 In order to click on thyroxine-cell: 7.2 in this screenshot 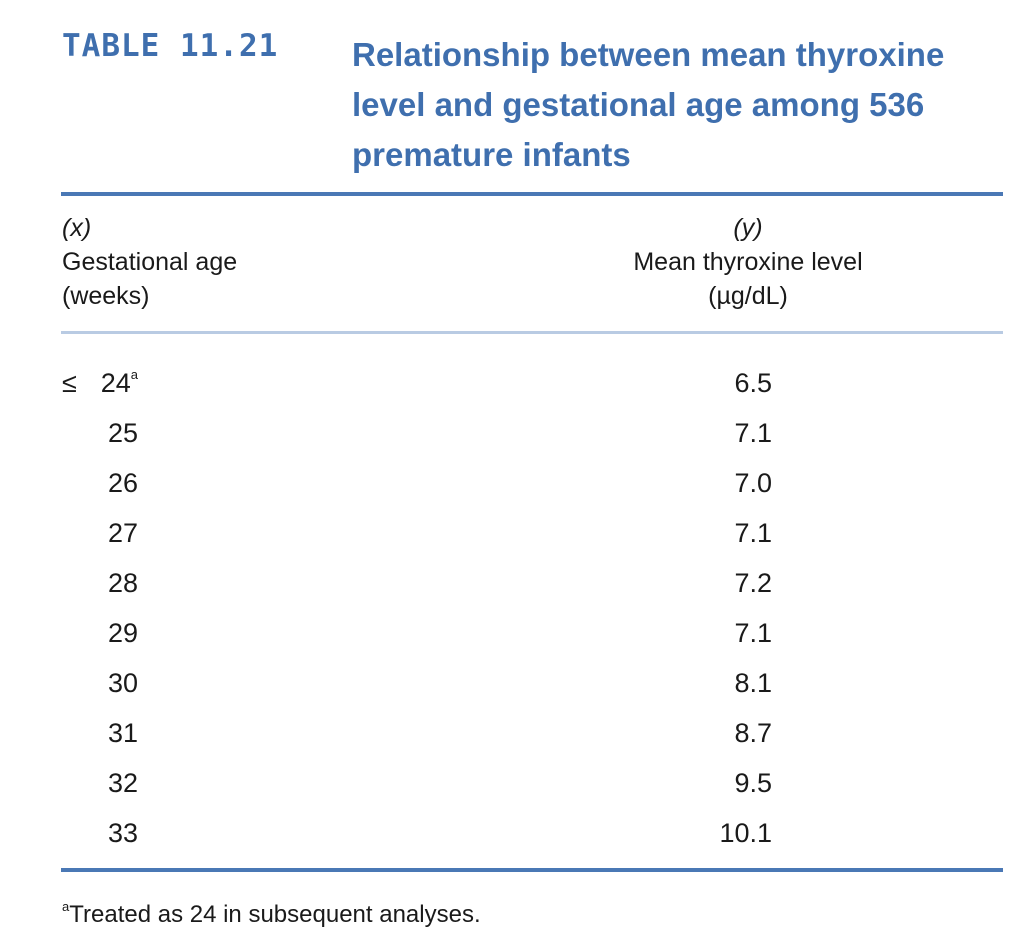, I will do `click(753, 583)`.